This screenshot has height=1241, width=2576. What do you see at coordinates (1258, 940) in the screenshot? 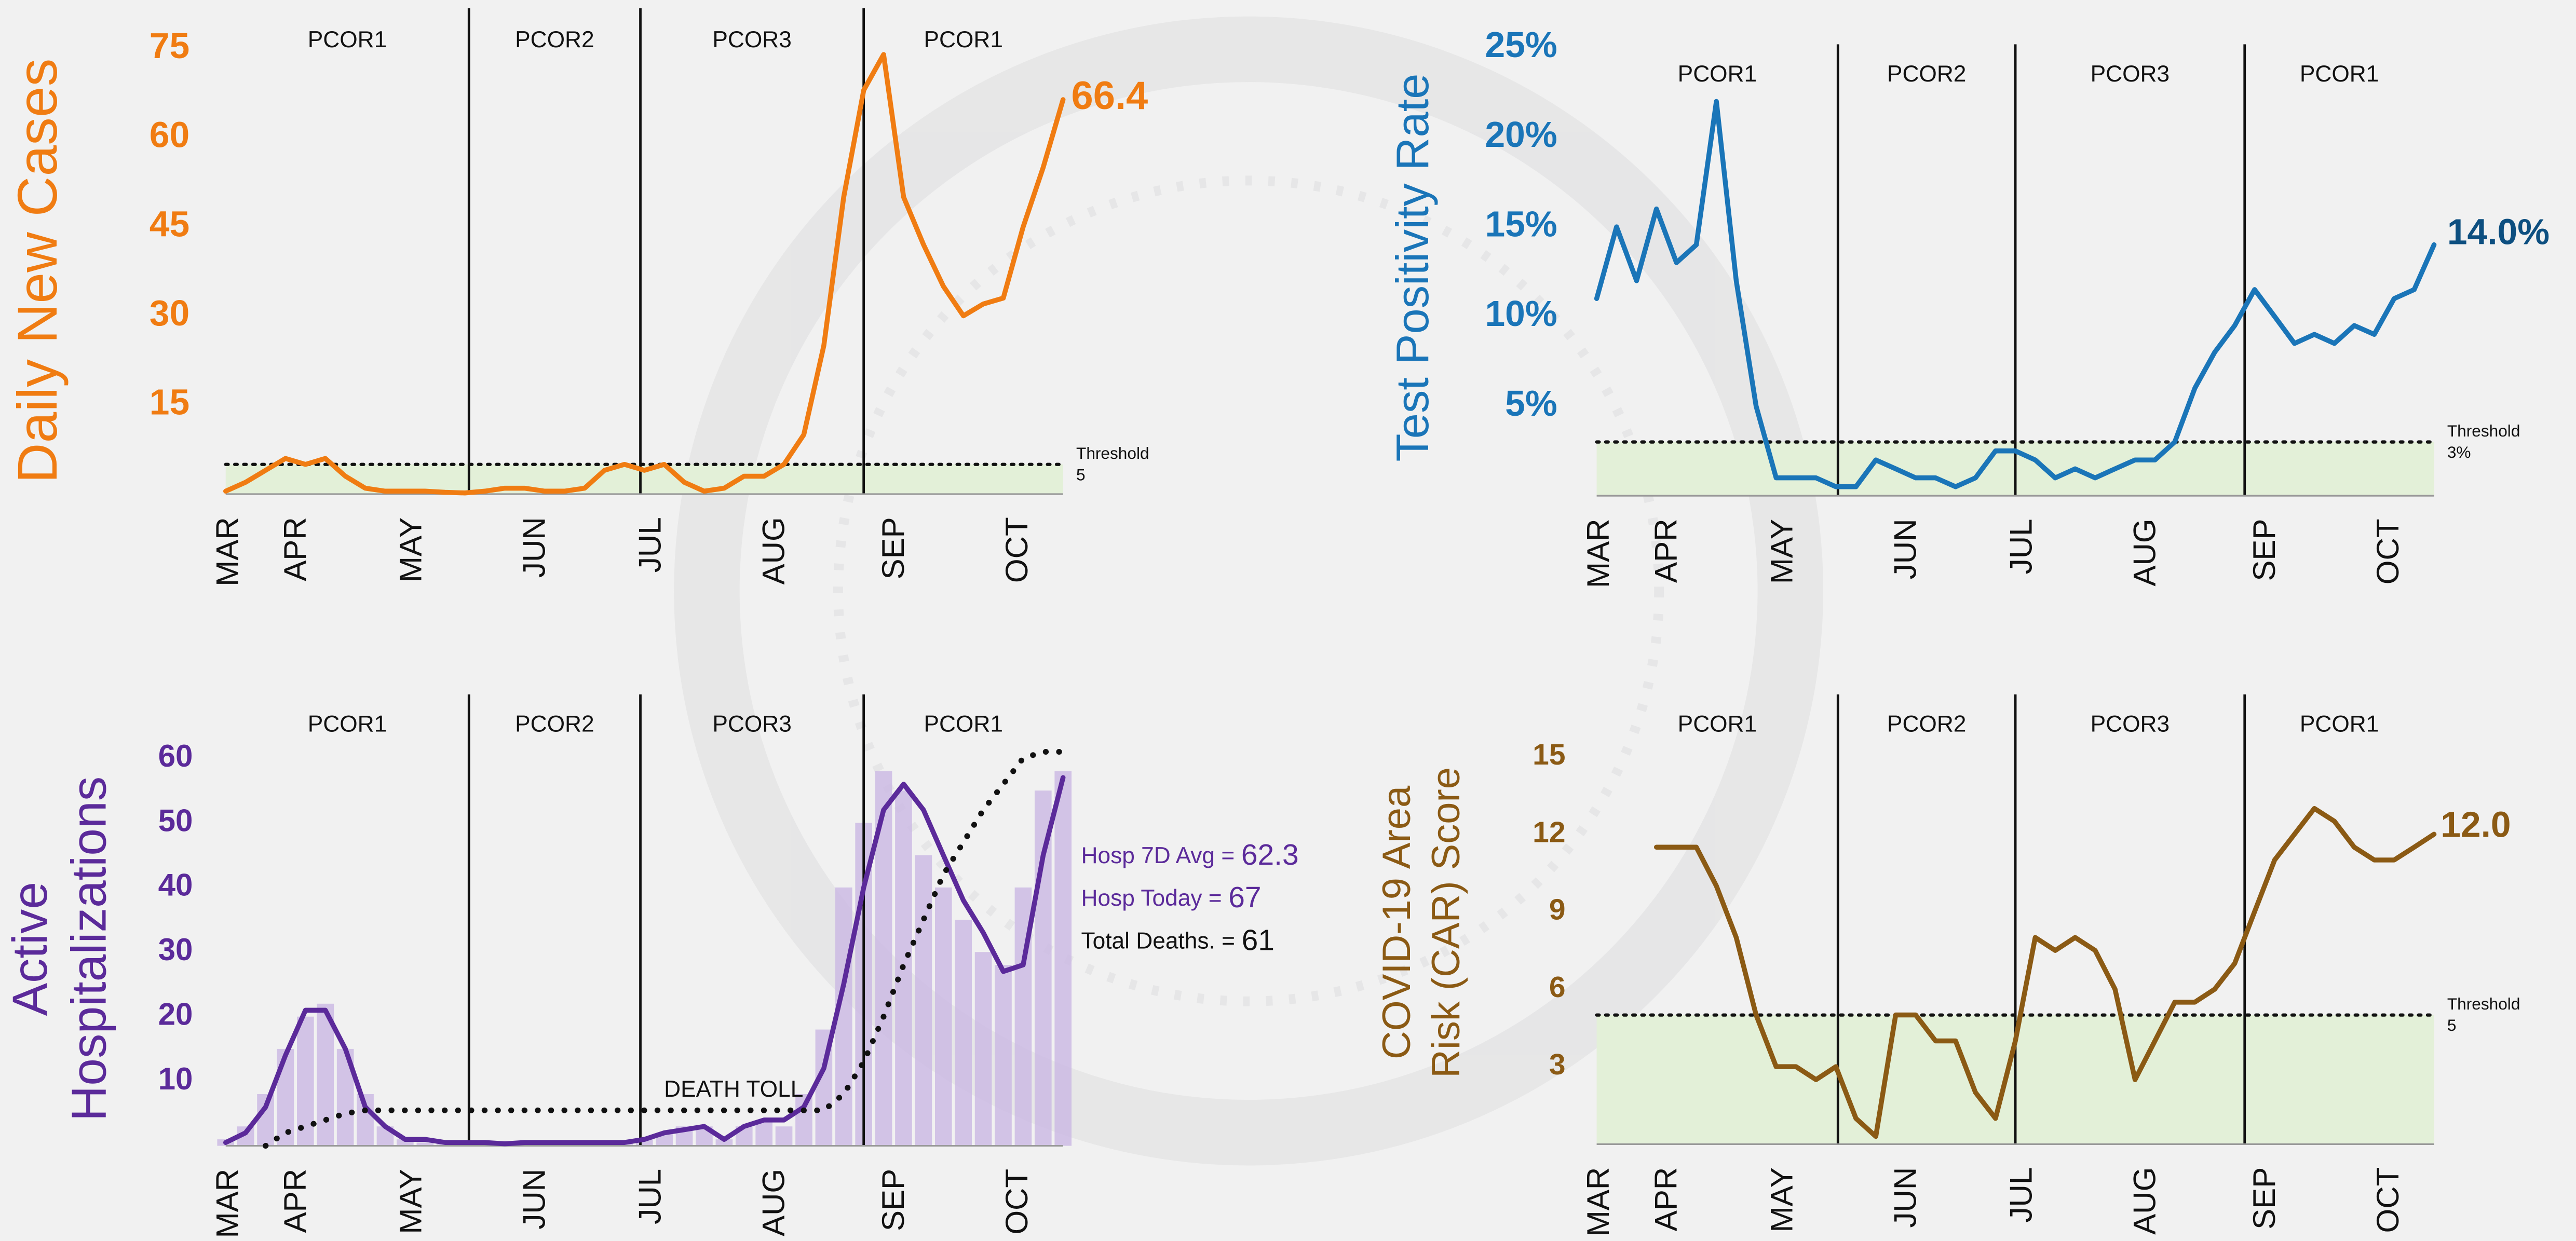
I see `stat-value: 61` at bounding box center [1258, 940].